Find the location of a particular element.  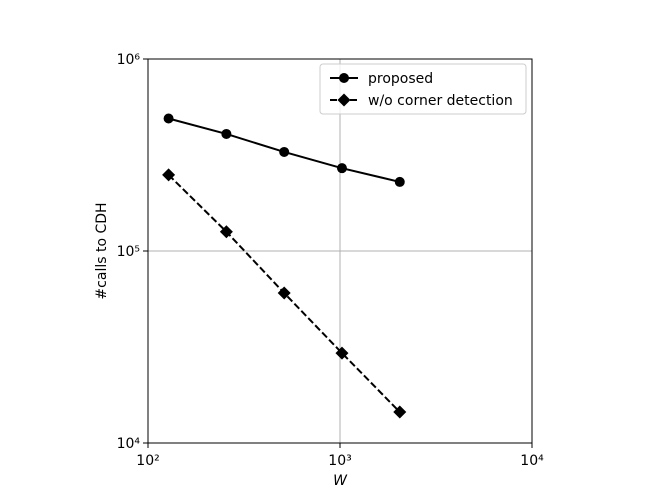

y-tick-label: 10⁶ is located at coordinates (129, 60).